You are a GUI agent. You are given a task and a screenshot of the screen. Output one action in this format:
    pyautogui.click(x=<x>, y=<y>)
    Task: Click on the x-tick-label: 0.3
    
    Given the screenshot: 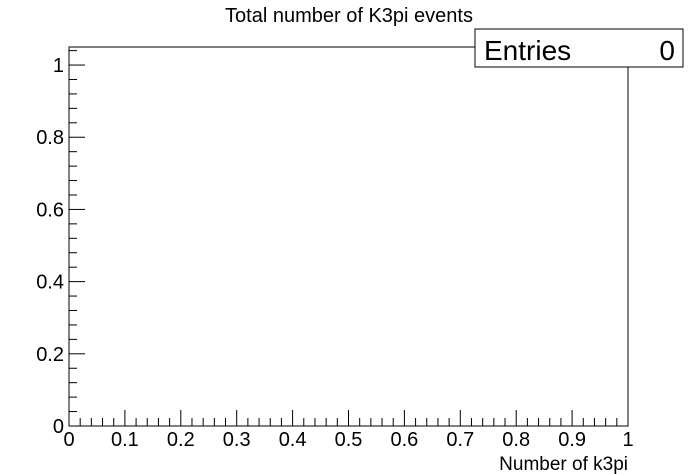 What is the action you would take?
    pyautogui.click(x=237, y=440)
    